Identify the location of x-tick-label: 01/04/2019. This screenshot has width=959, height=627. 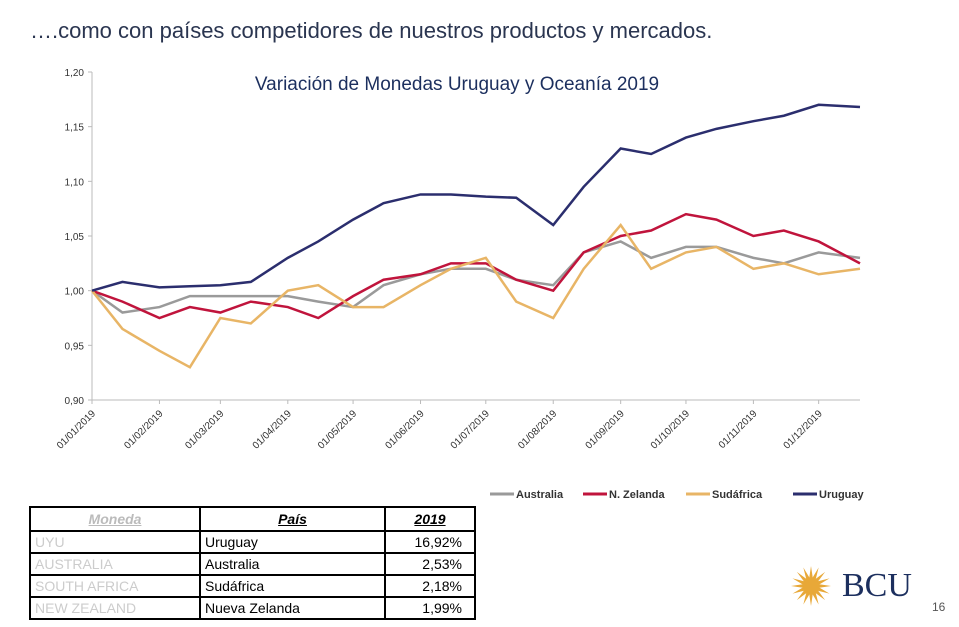
(272, 429).